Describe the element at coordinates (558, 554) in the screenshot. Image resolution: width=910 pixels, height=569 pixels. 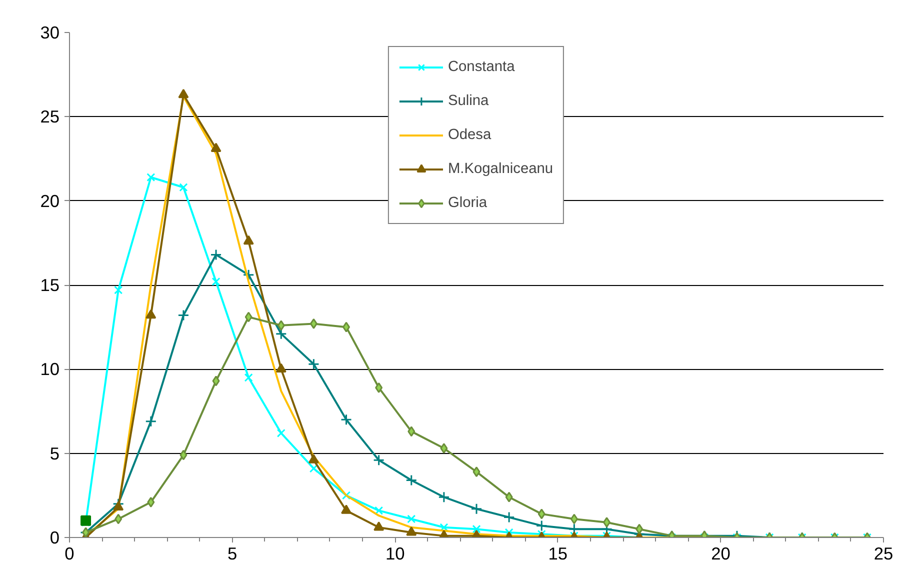
I see `x-tick-label: 15` at that location.